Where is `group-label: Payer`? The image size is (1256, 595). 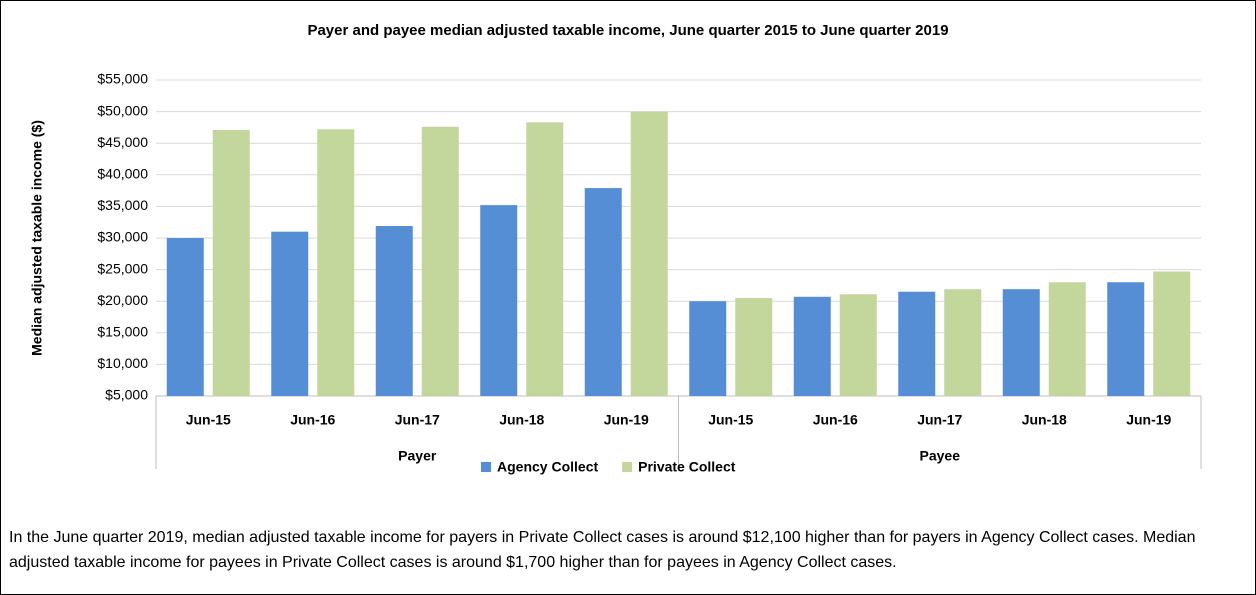 group-label: Payer is located at coordinates (417, 456).